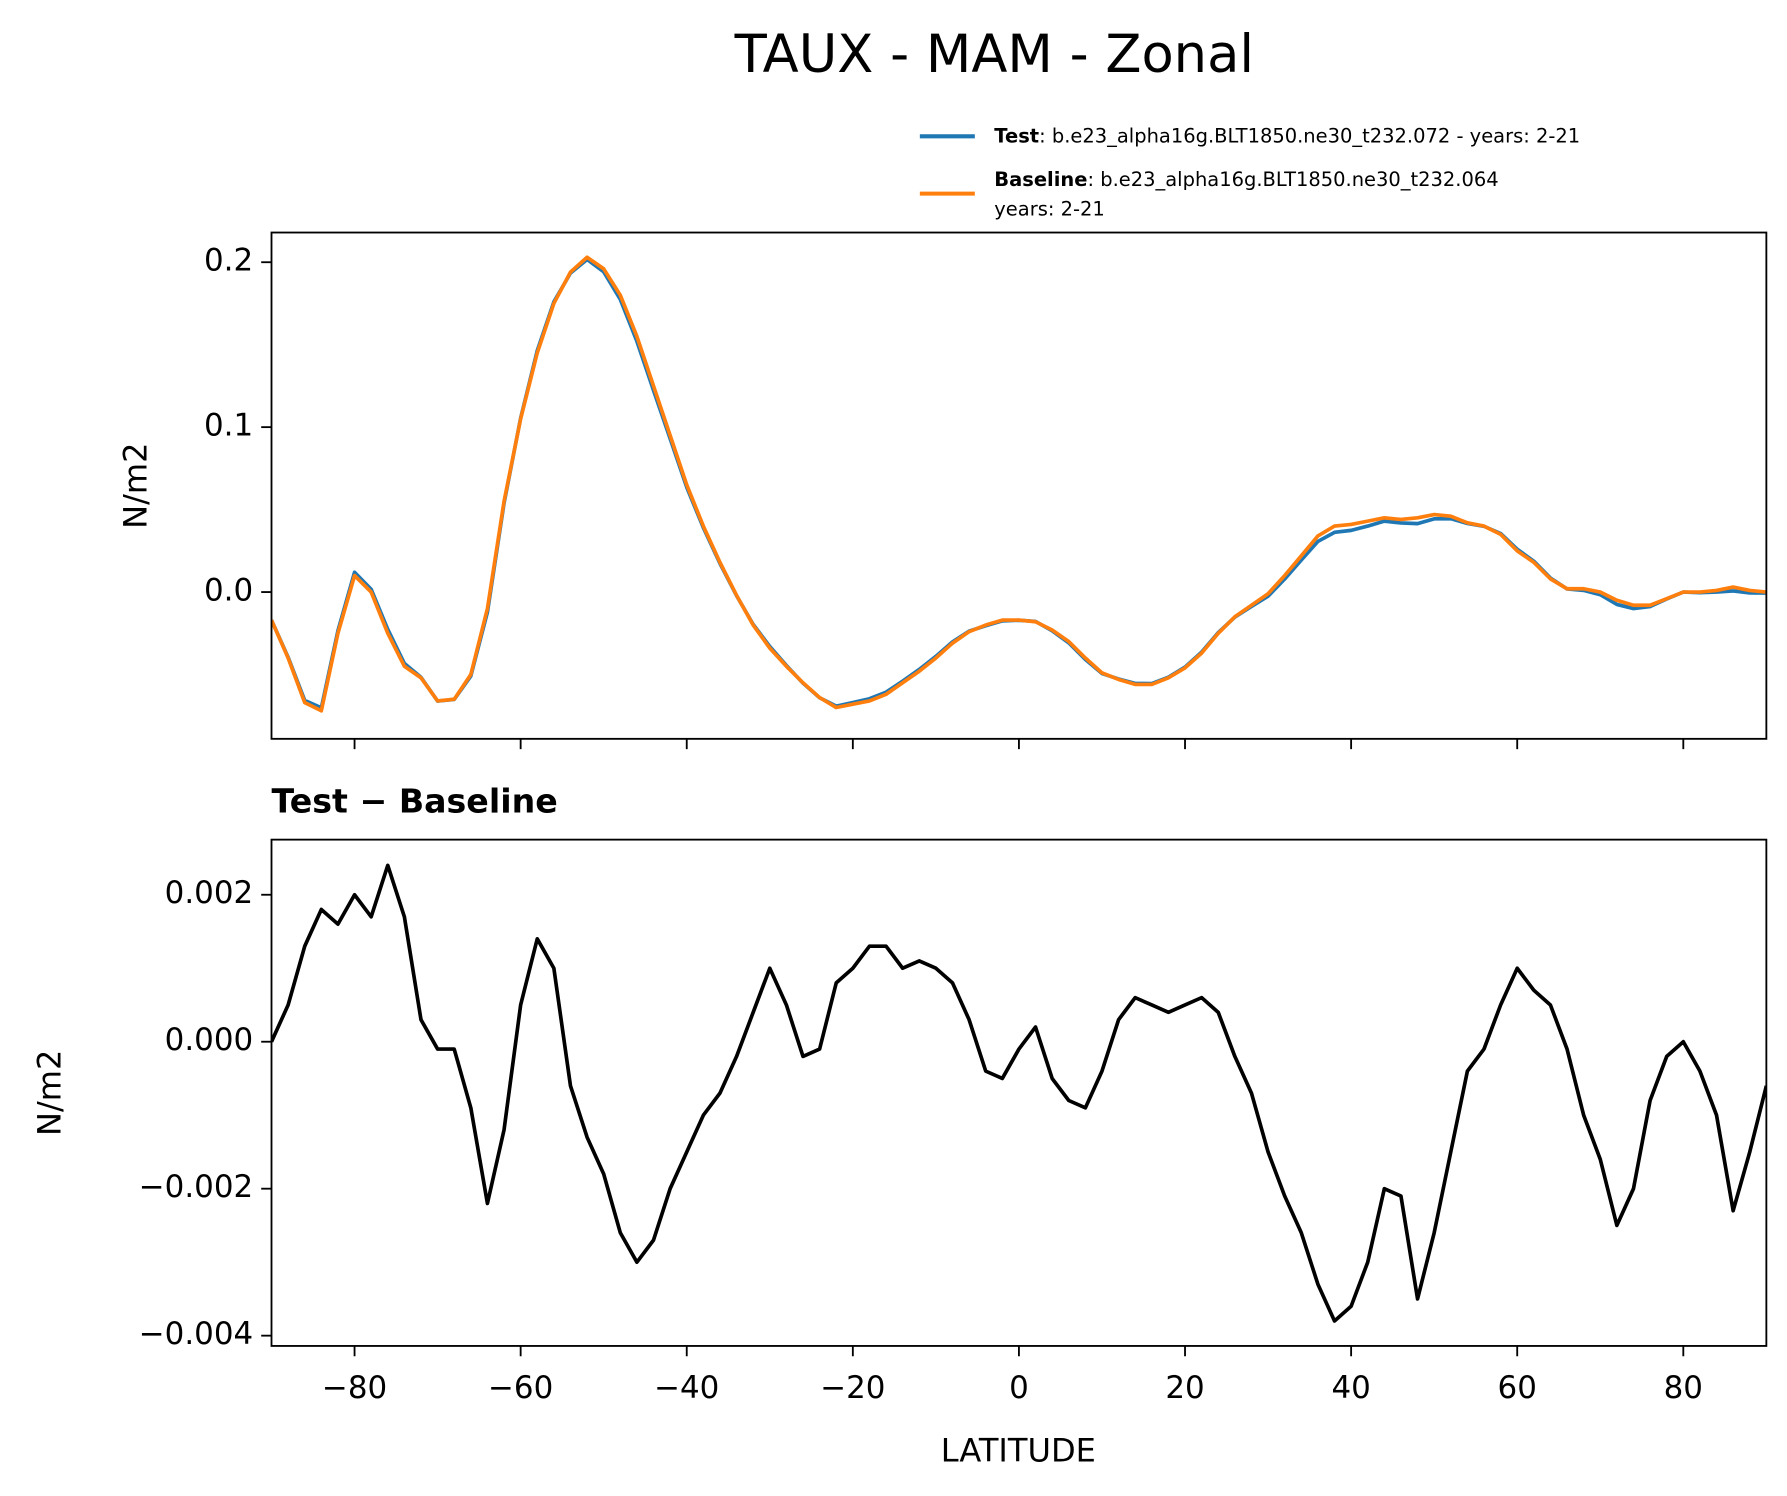 The image size is (1787, 1496). What do you see at coordinates (1019, 1388) in the screenshot?
I see `x-tick-label: 0` at bounding box center [1019, 1388].